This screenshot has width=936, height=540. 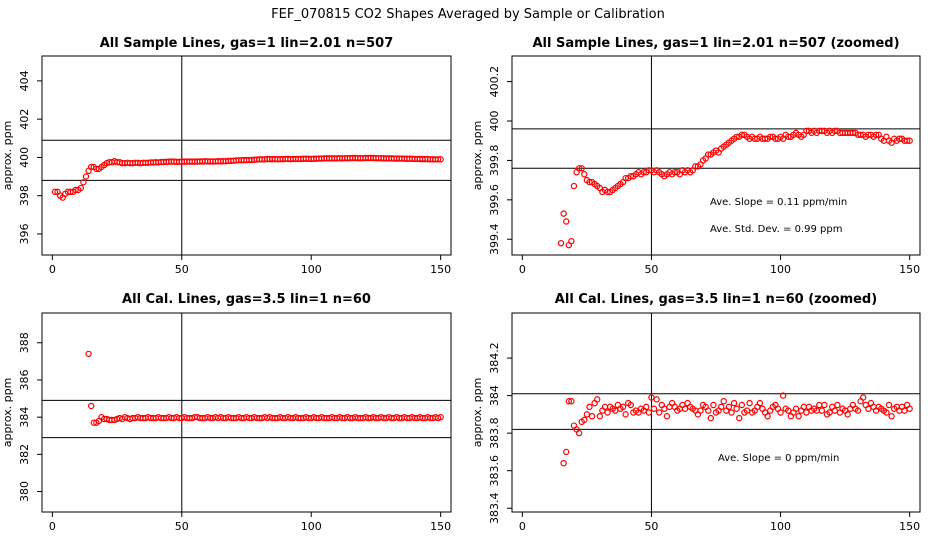 I want to click on y-tick-label: 404, so click(x=24, y=80).